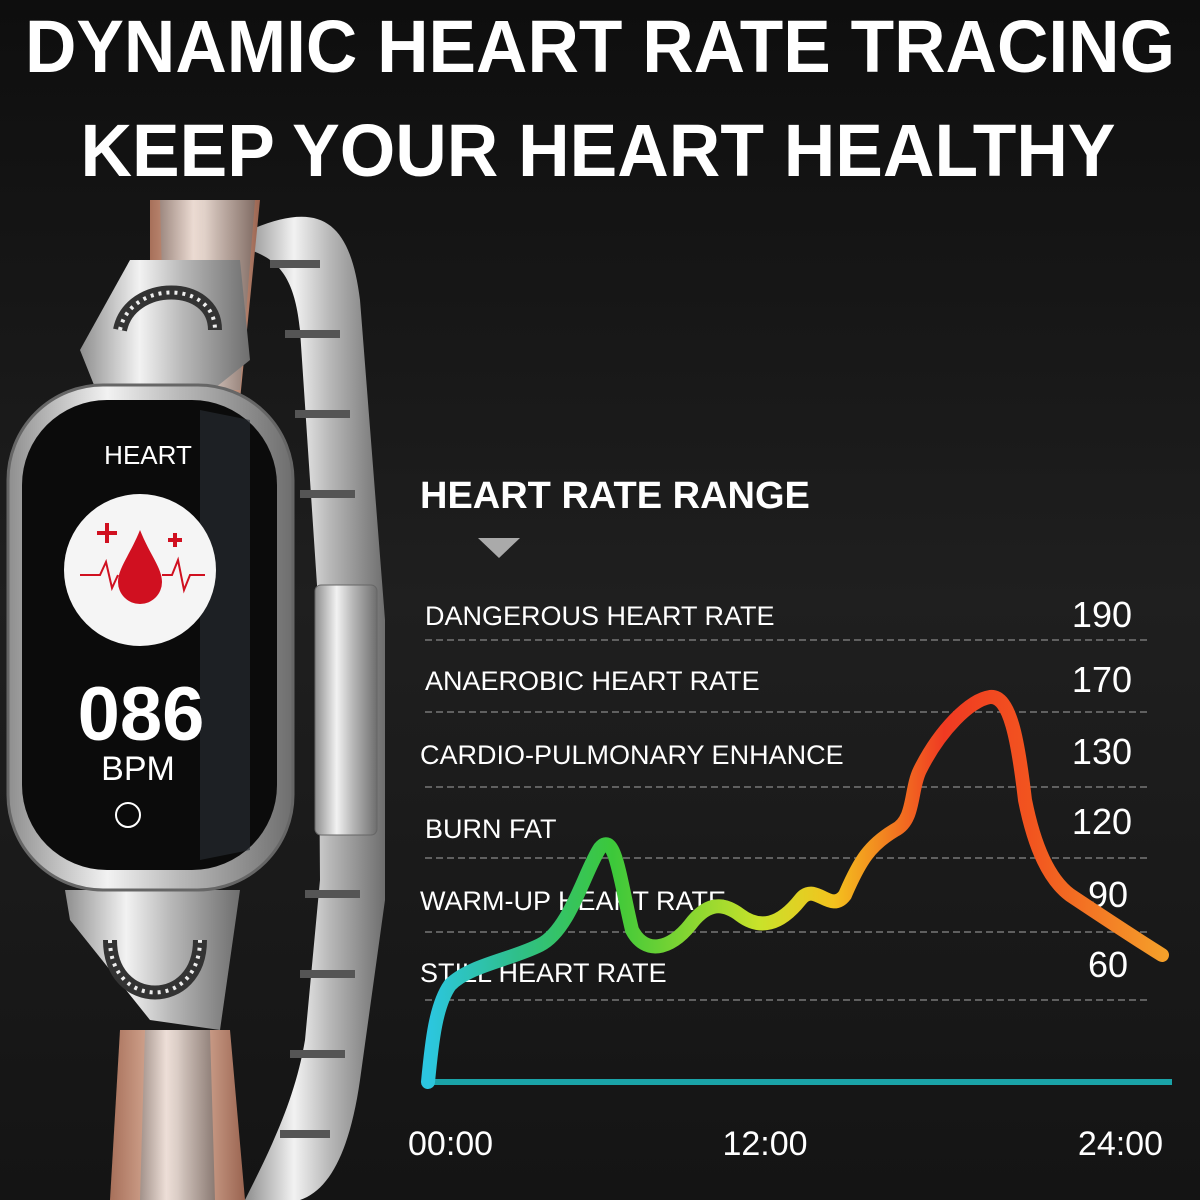  What do you see at coordinates (1120, 1144) in the screenshot?
I see `time-label: 24:00` at bounding box center [1120, 1144].